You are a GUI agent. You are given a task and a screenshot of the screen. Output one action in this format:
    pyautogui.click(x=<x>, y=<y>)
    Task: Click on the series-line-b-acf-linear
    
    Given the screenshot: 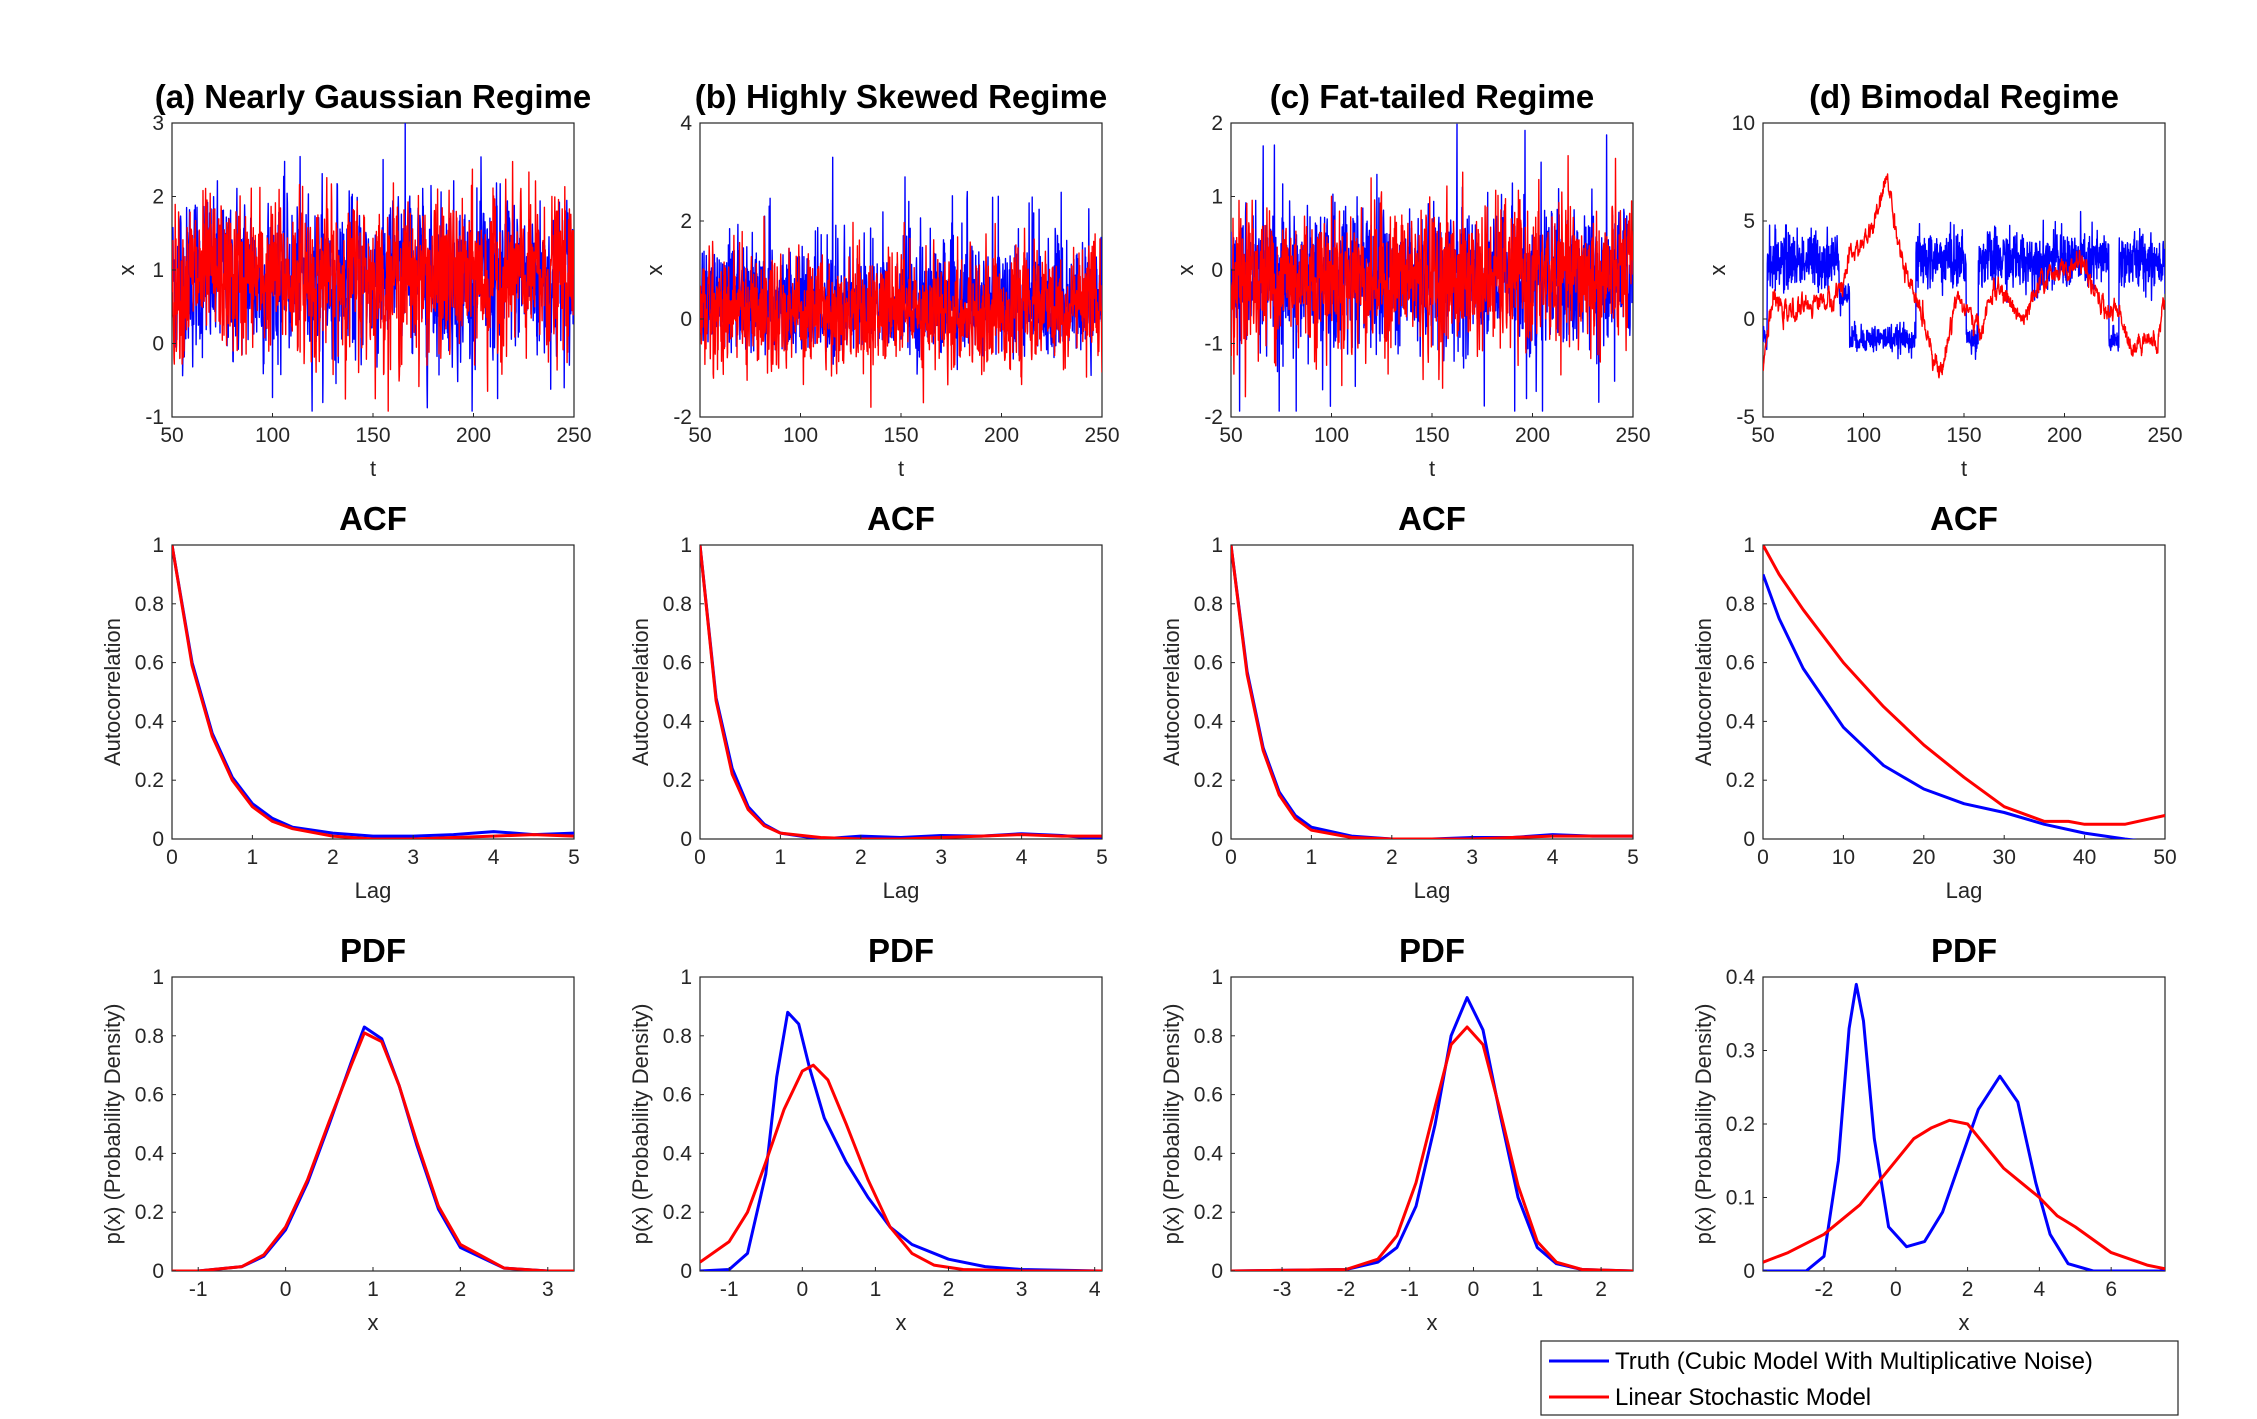 What is the action you would take?
    pyautogui.click(x=901, y=692)
    